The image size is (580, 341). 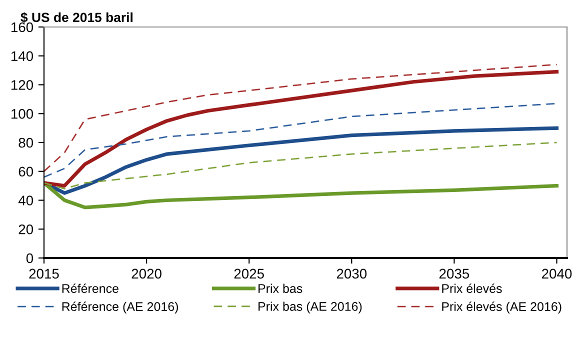 I want to click on x-tick-label: 2035, so click(x=454, y=273).